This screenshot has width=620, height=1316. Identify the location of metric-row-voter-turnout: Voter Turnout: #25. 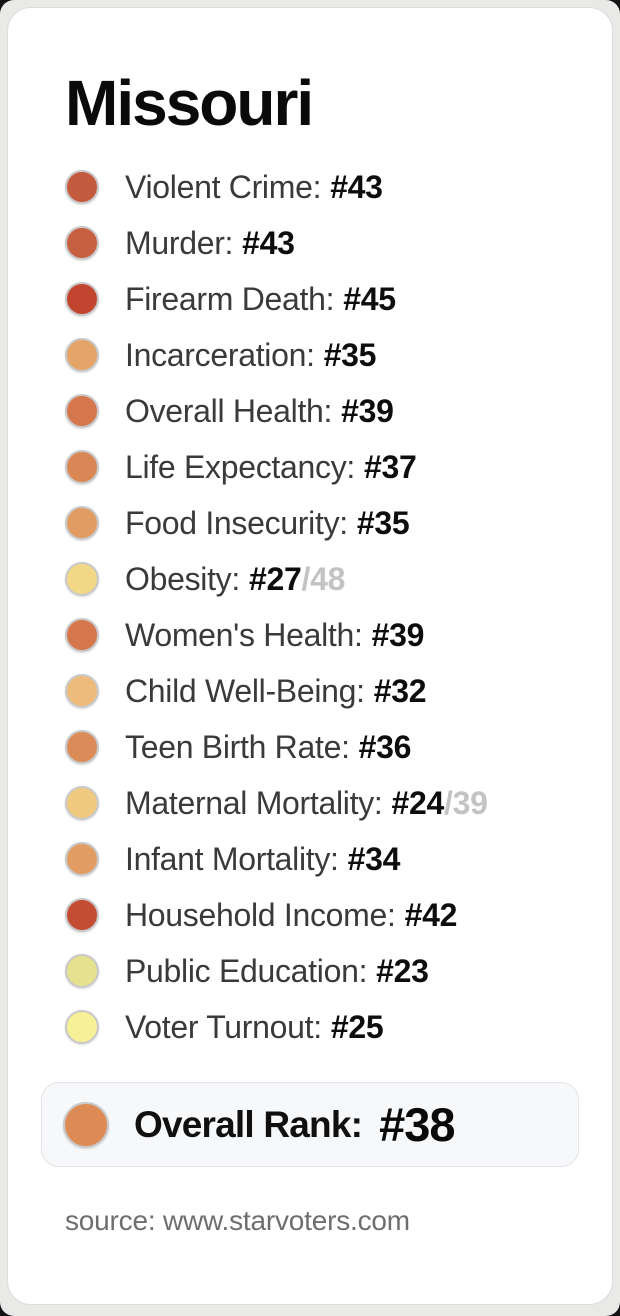
(338, 1027).